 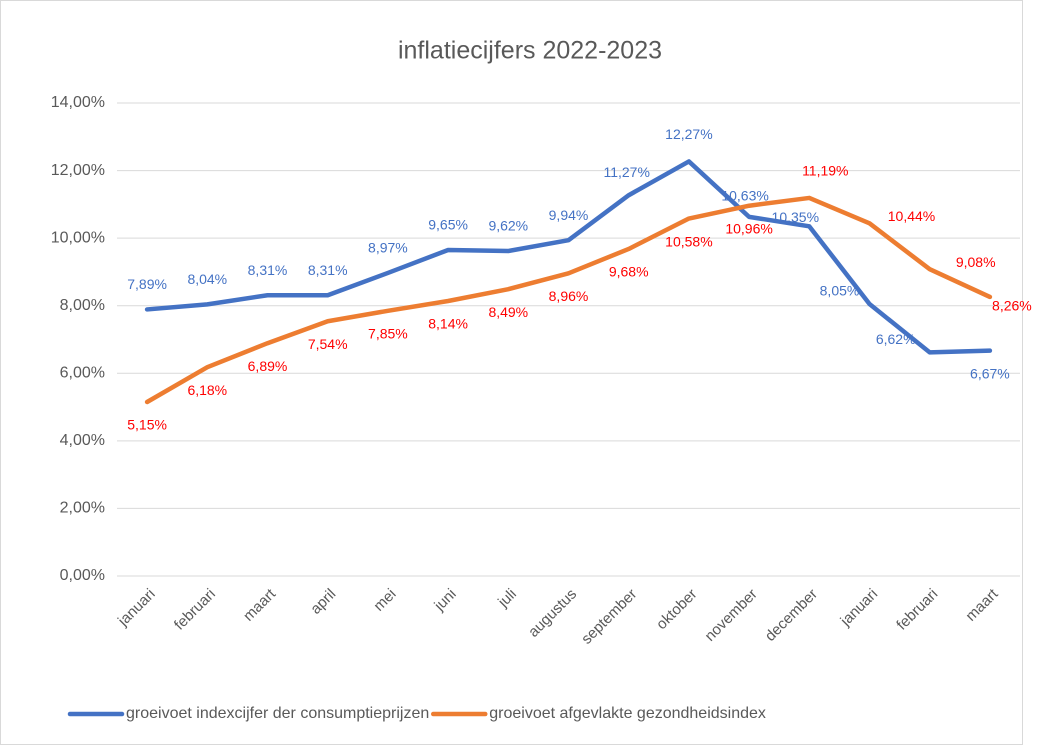 What do you see at coordinates (388, 333) in the screenshot?
I see `data-label: 7,85%` at bounding box center [388, 333].